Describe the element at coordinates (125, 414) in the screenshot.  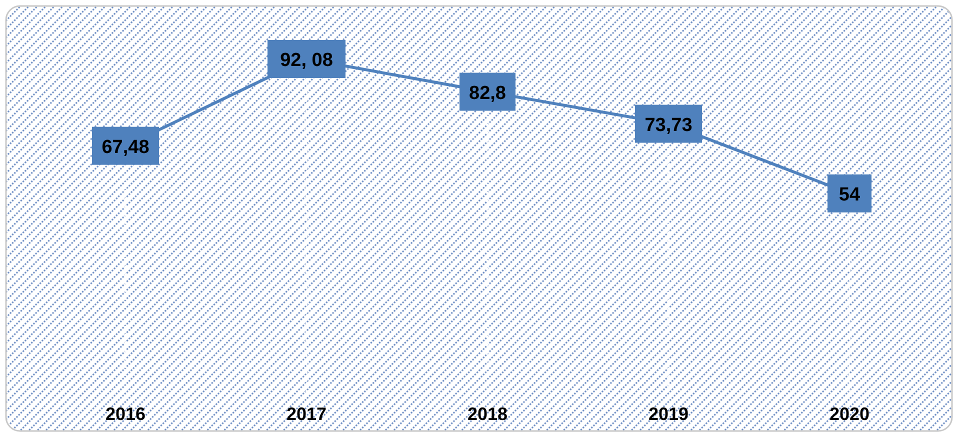
I see `x-tick-label: 2016` at that location.